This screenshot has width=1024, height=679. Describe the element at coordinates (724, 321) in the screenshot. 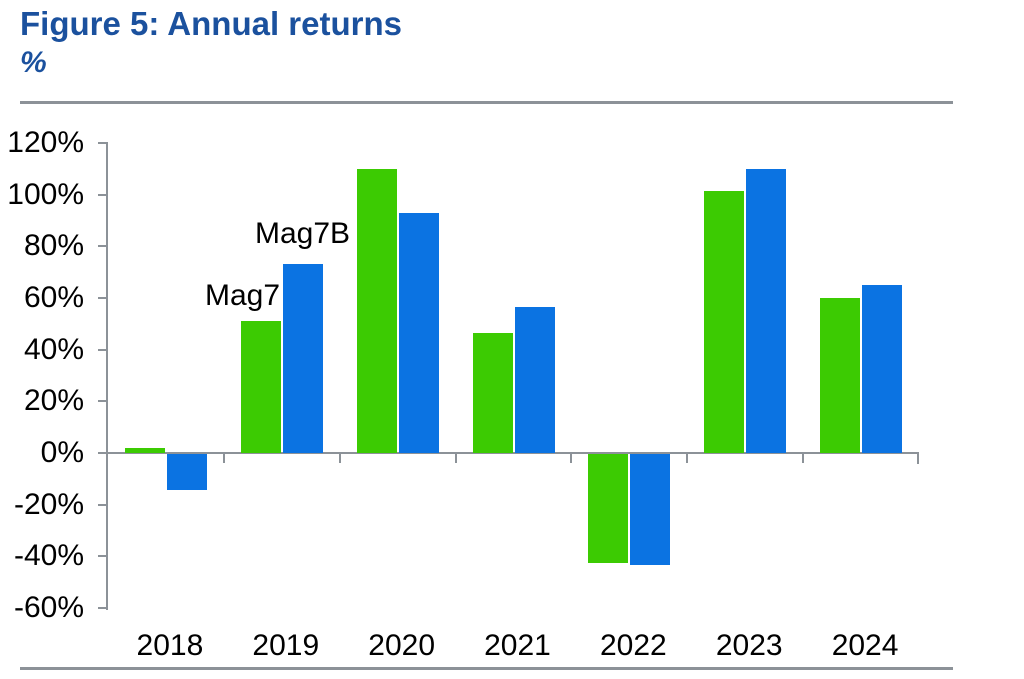

I see `bar-mag7-2023` at that location.